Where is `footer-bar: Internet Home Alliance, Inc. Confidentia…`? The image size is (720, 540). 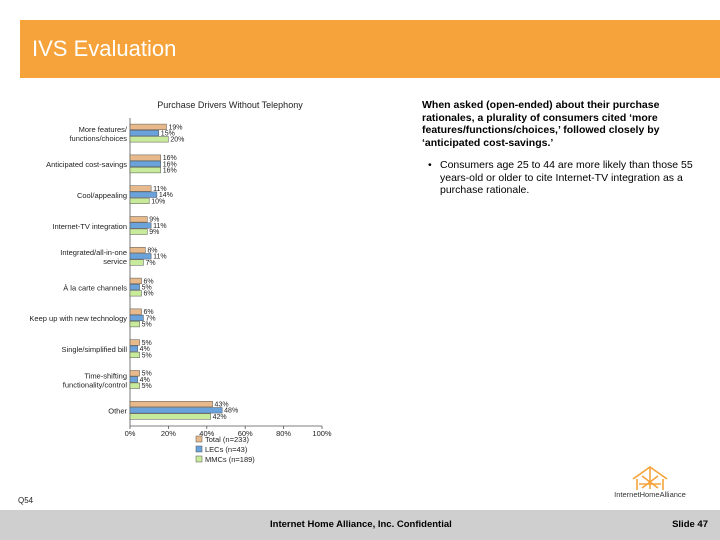 footer-bar: Internet Home Alliance, Inc. Confidentia… is located at coordinates (360, 525).